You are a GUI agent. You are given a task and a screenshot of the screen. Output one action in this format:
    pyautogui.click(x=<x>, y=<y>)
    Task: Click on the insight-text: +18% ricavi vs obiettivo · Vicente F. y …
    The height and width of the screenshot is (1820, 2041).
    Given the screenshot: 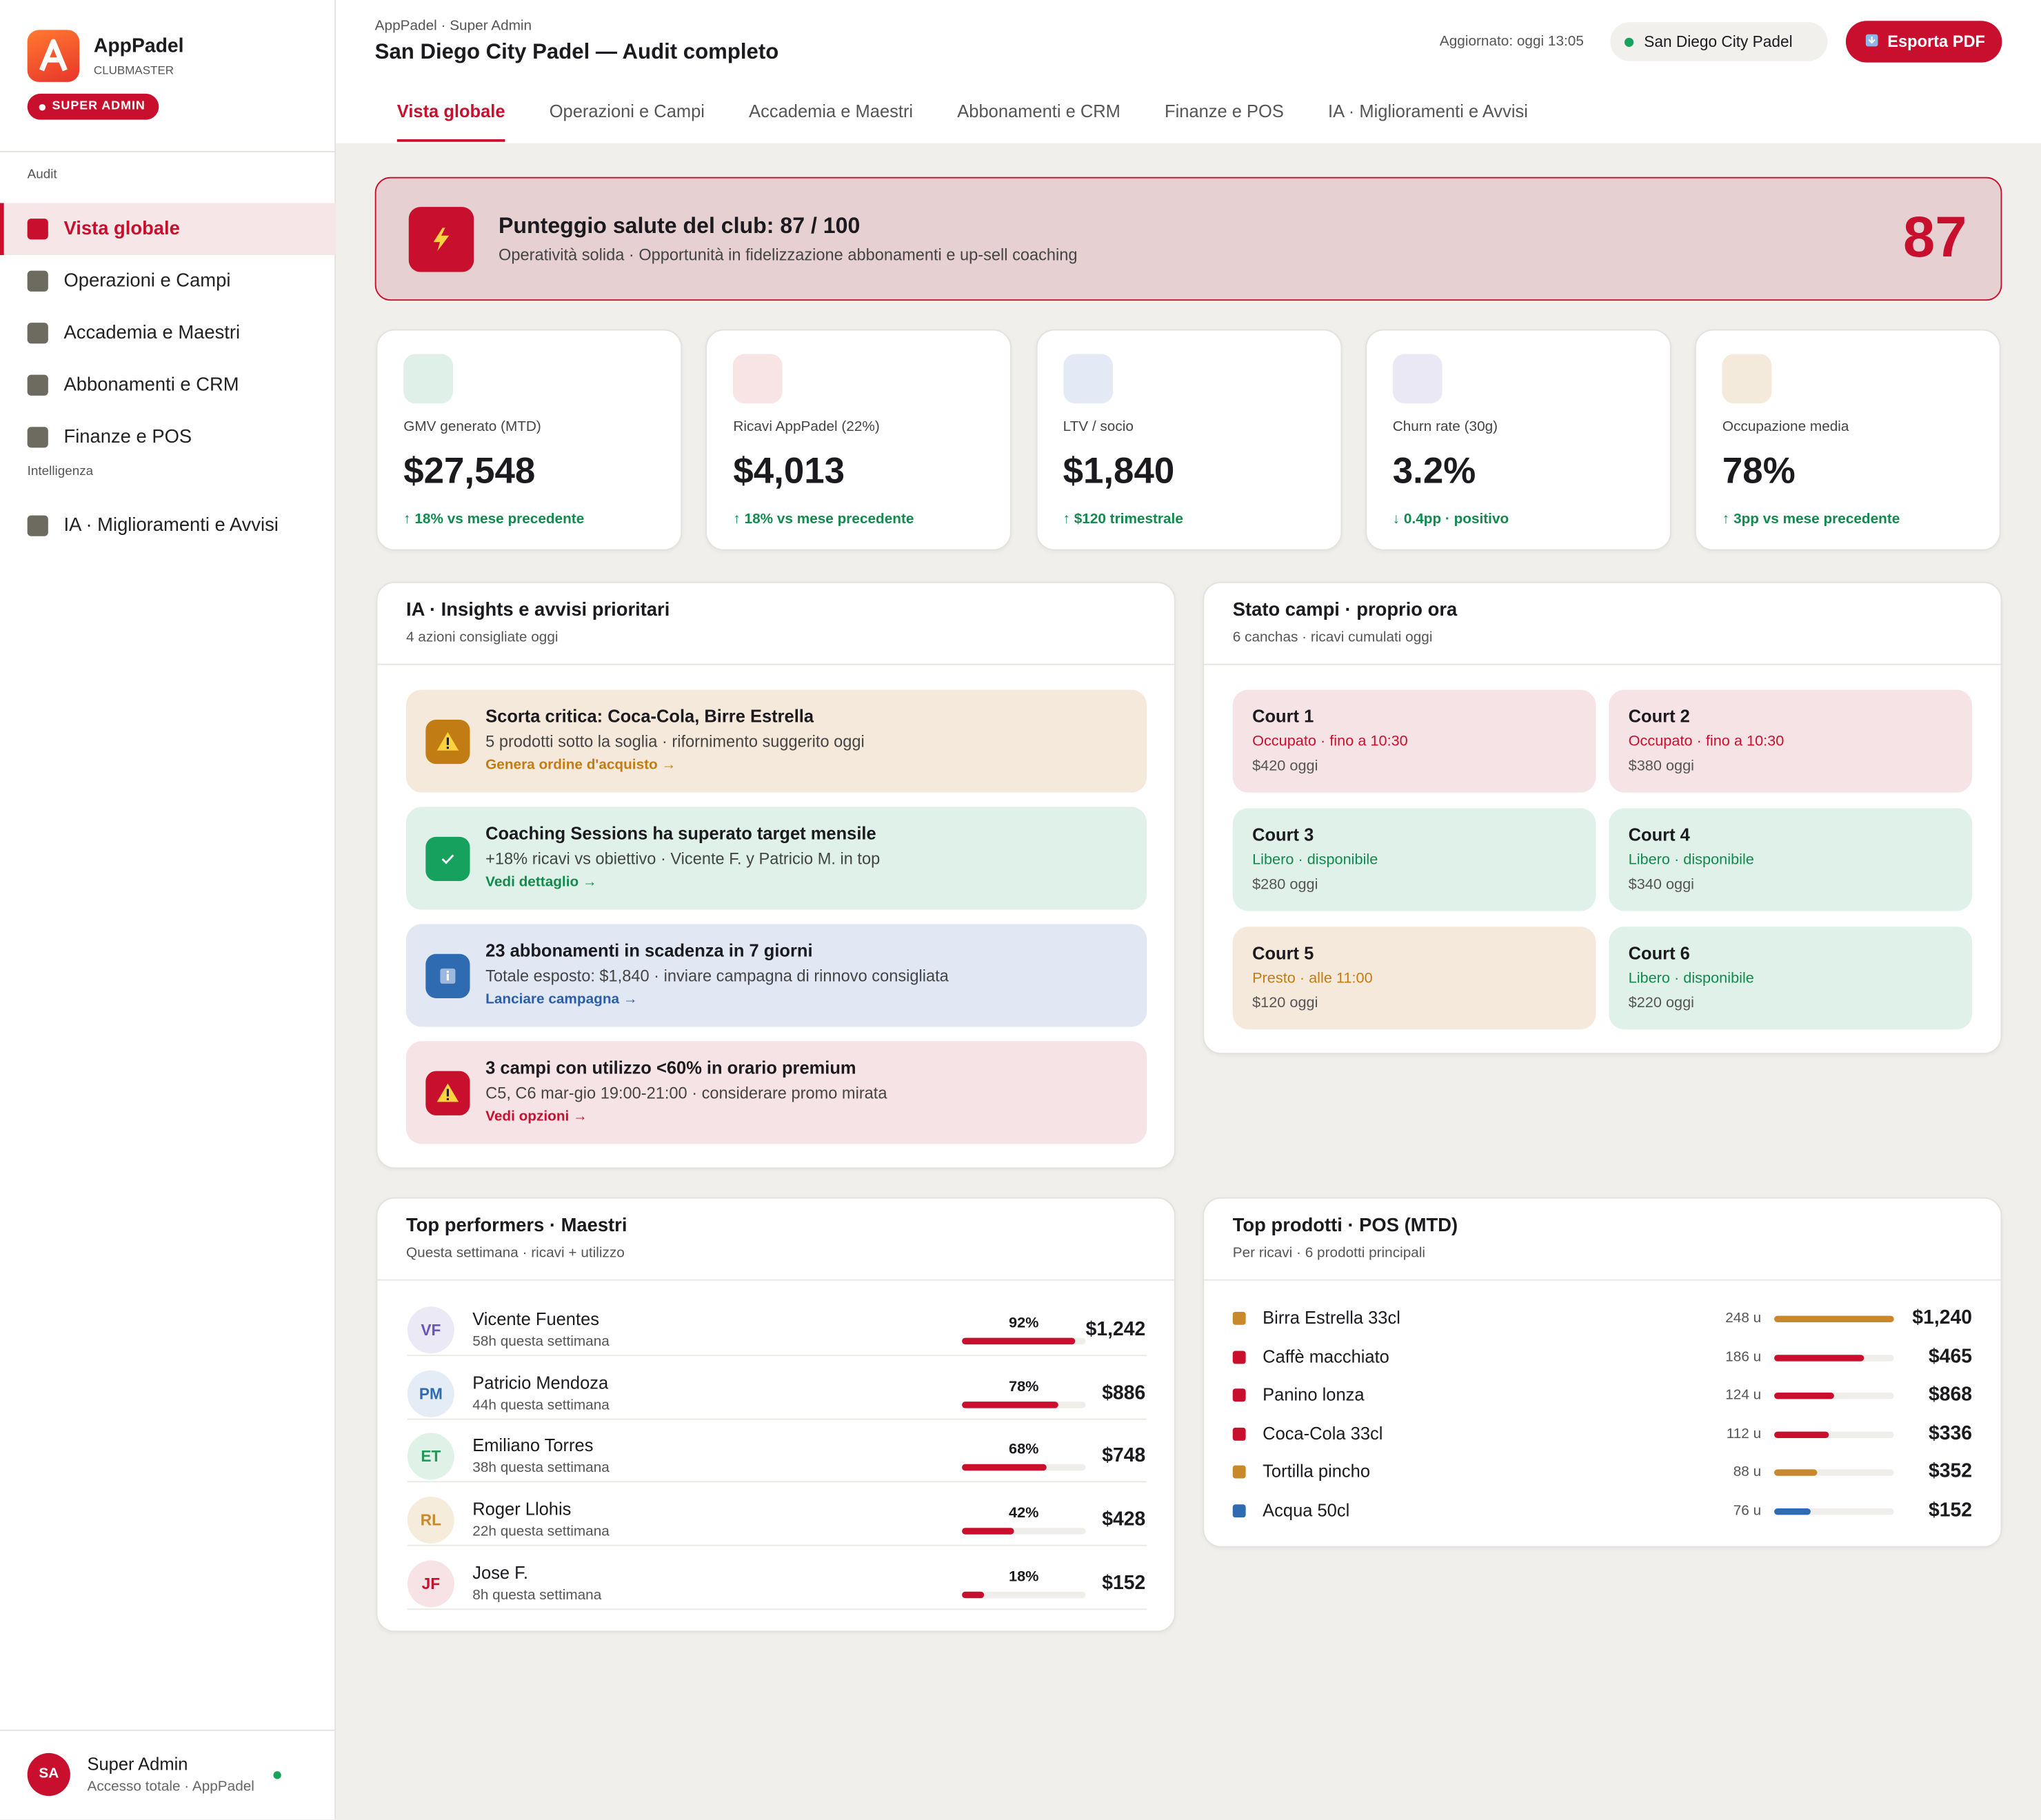 What is the action you would take?
    pyautogui.click(x=683, y=859)
    